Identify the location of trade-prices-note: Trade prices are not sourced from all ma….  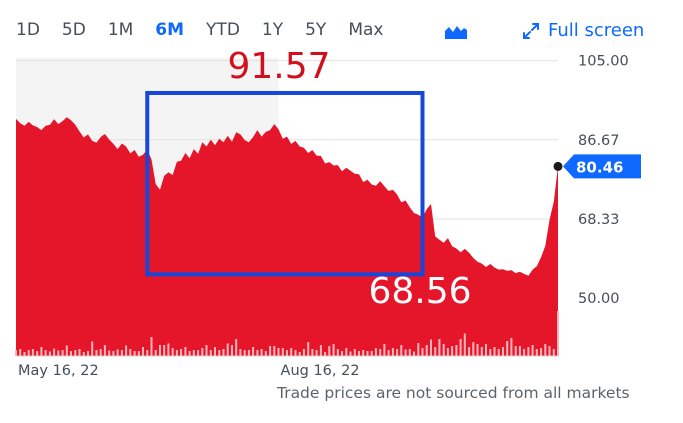
(453, 393).